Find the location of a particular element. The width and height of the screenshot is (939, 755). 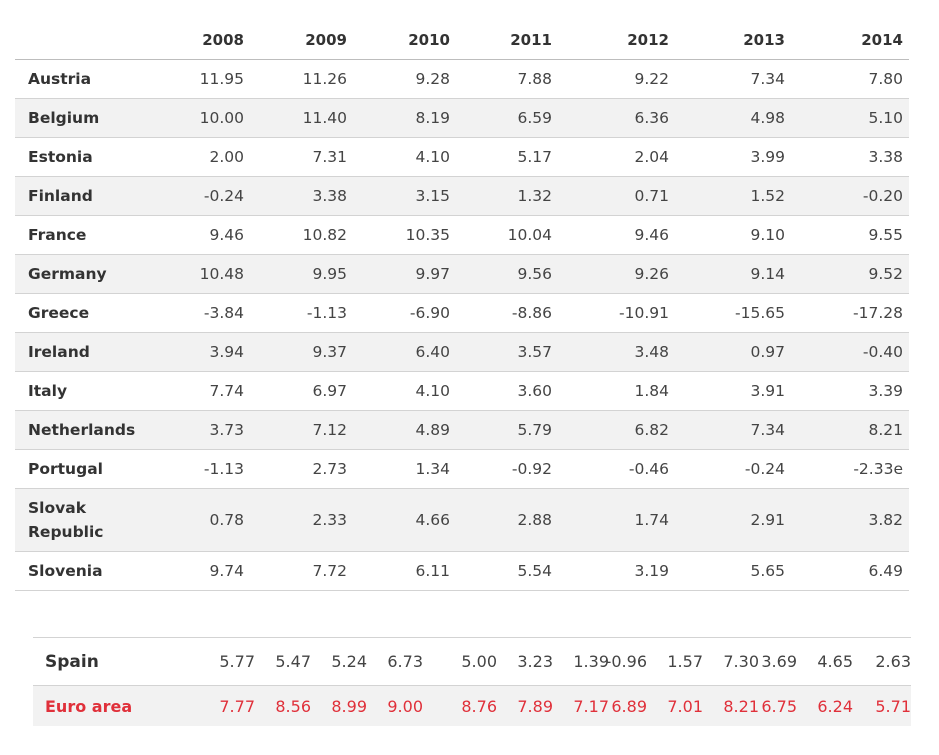

value-cell: 3.91 is located at coordinates (767, 391).